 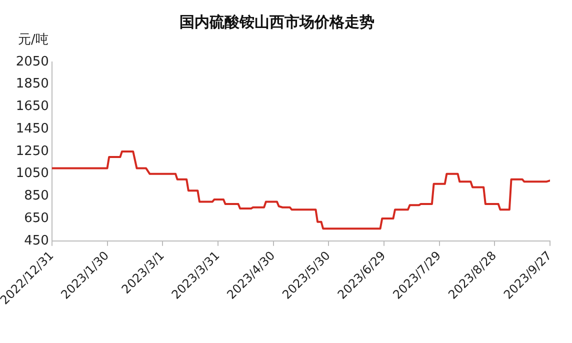 What do you see at coordinates (36, 218) in the screenshot?
I see `y-tick-label: 650` at bounding box center [36, 218].